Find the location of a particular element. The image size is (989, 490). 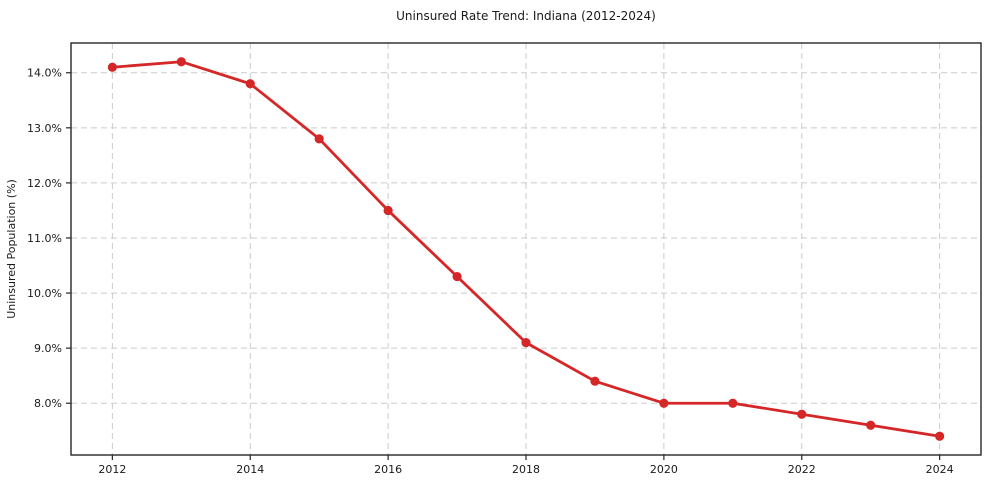

x-tick-label: 2012 is located at coordinates (112, 469).